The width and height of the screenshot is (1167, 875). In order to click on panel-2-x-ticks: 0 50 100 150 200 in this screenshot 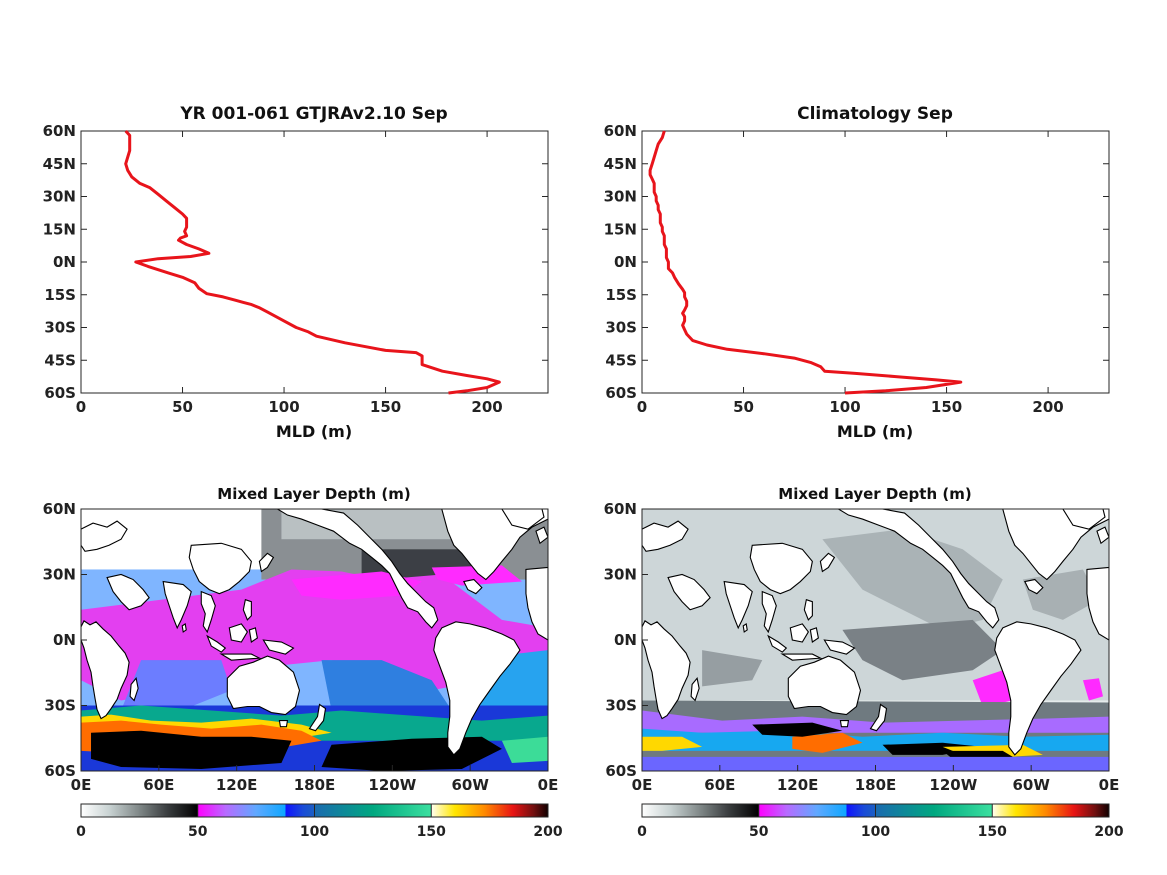, I will do `click(850, 273)`.